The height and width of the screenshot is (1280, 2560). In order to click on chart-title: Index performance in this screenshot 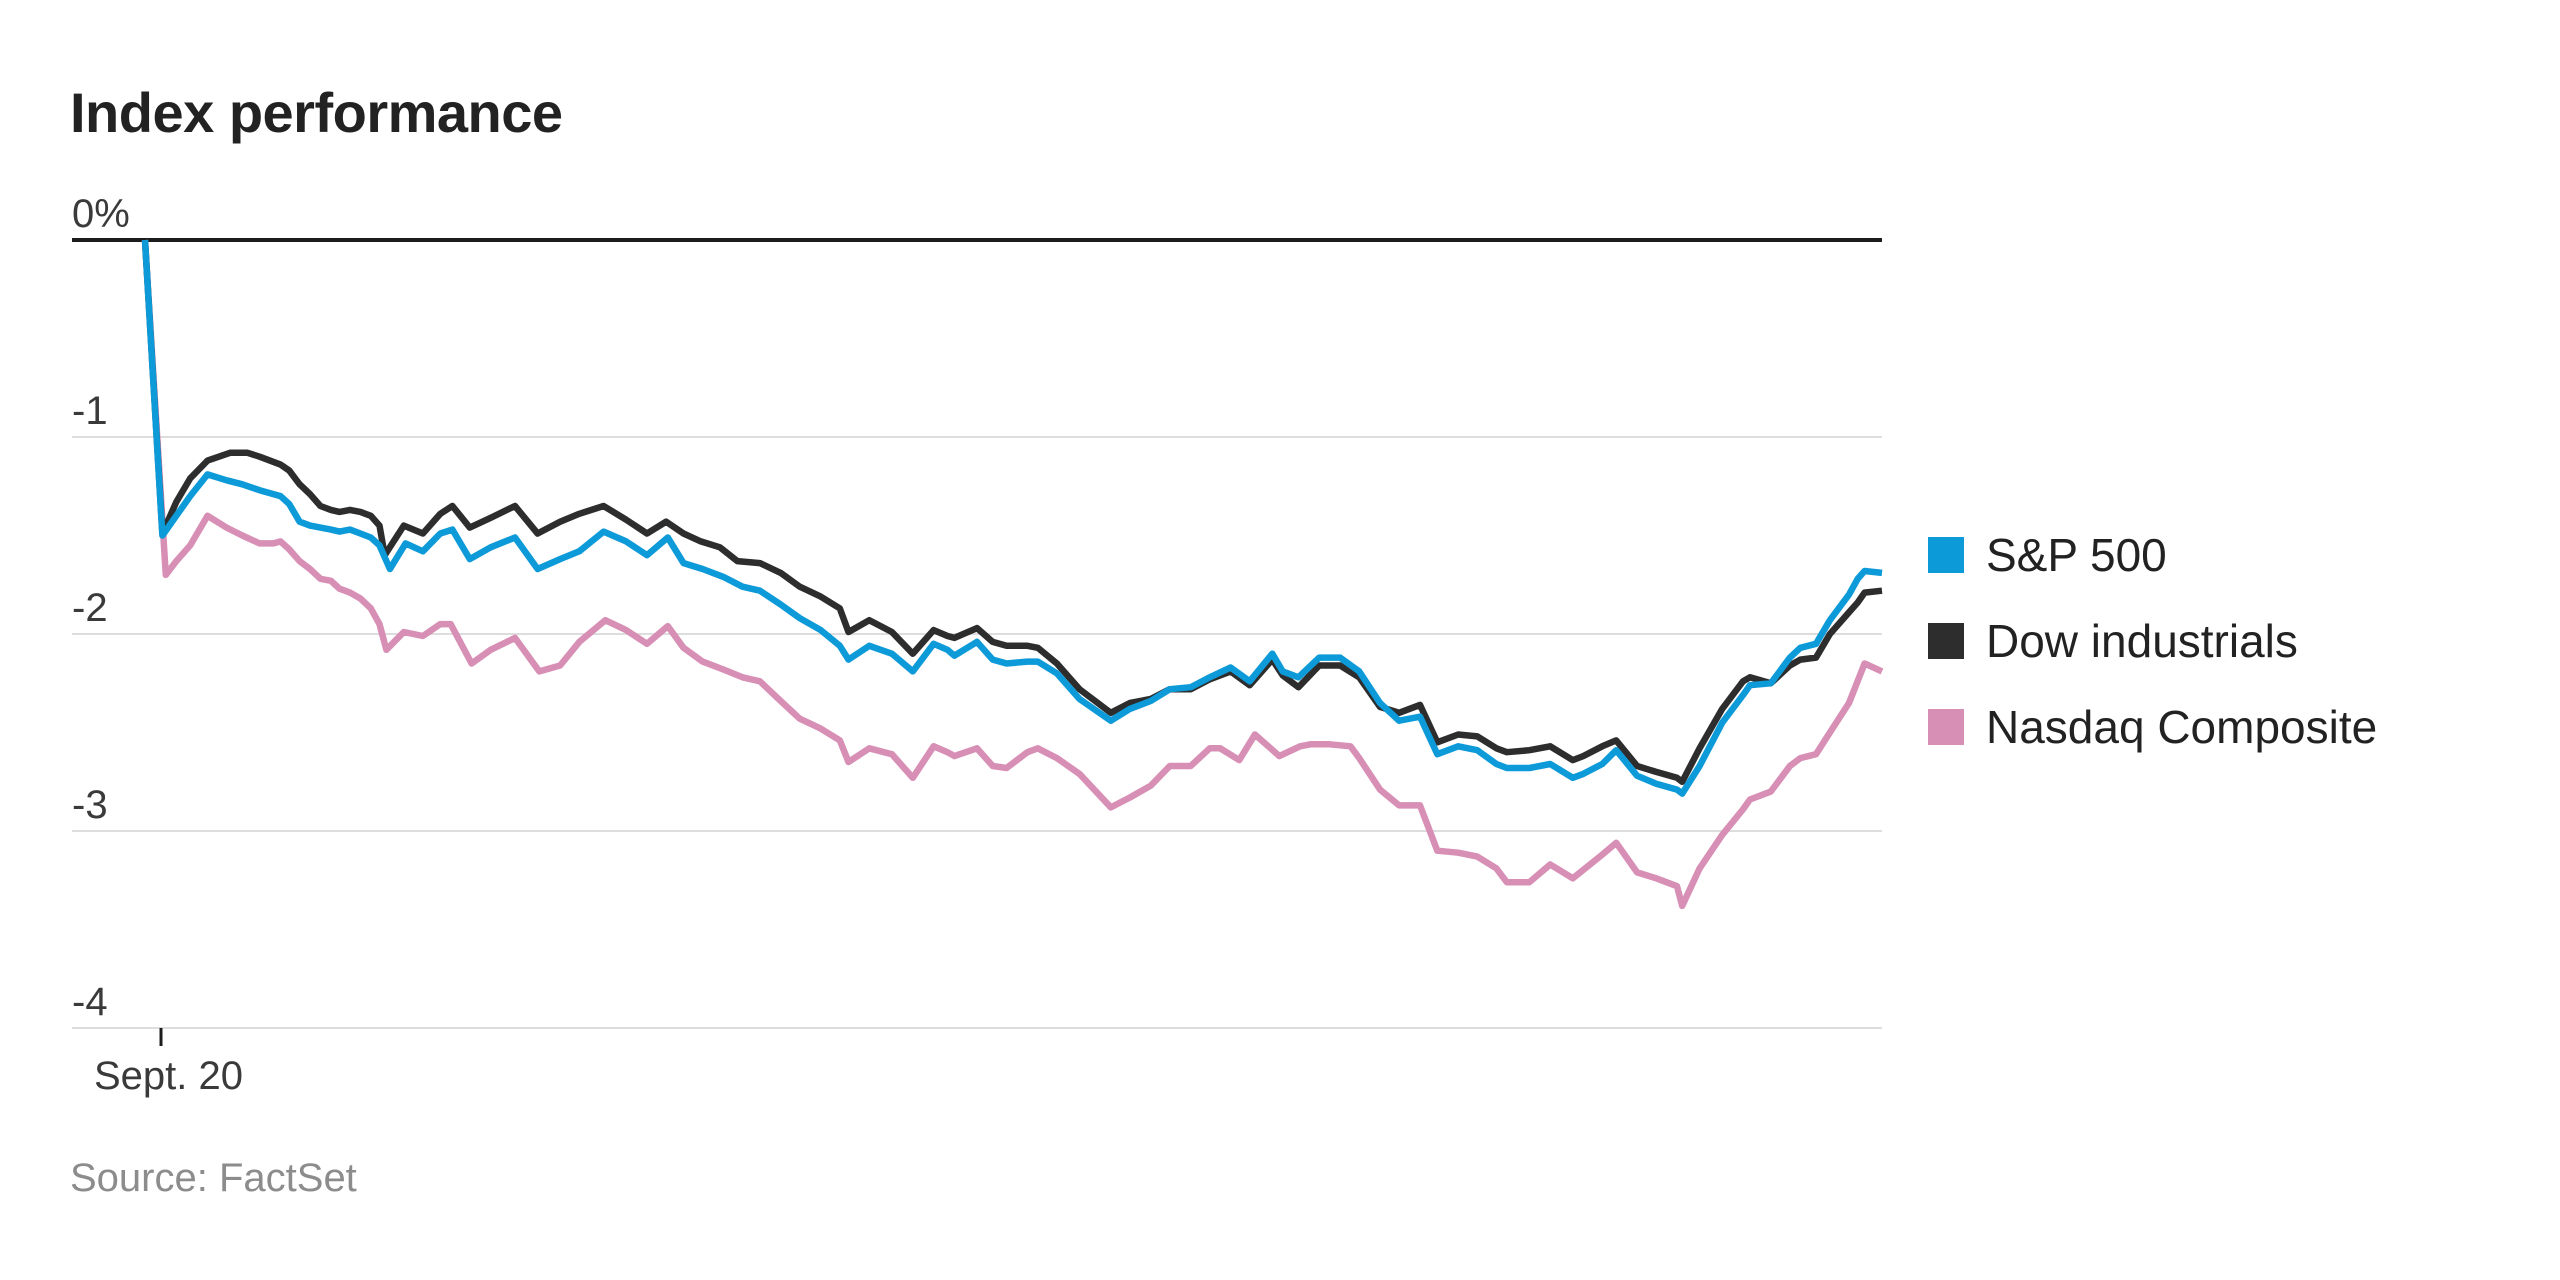, I will do `click(316, 112)`.